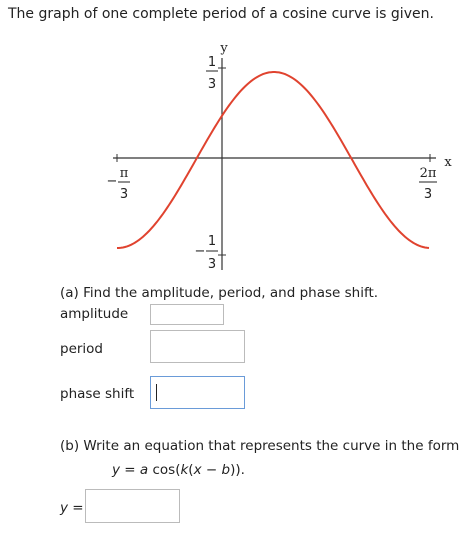 The image size is (474, 540). Describe the element at coordinates (197, 346) in the screenshot. I see `period-input` at that location.